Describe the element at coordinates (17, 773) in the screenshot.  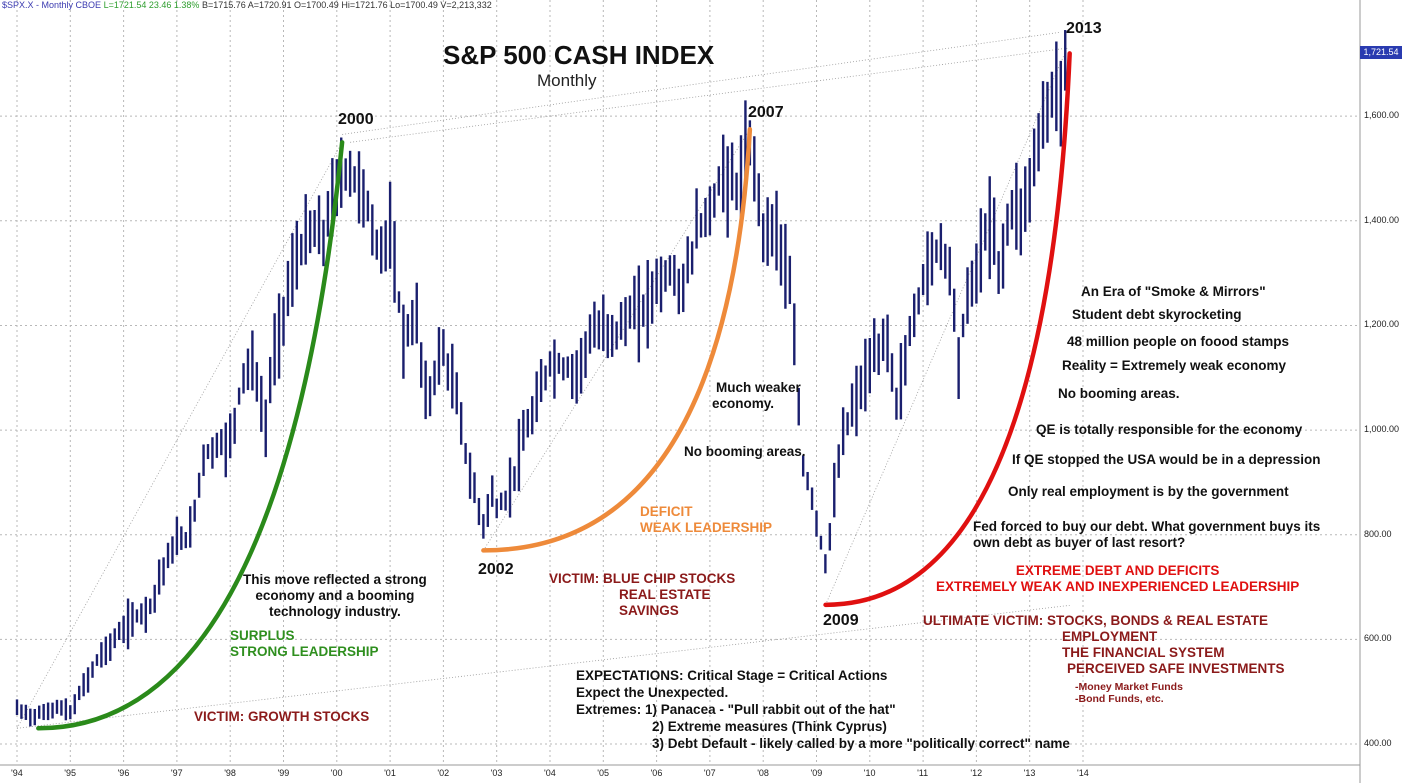
I see `x-tick-label: '94` at that location.